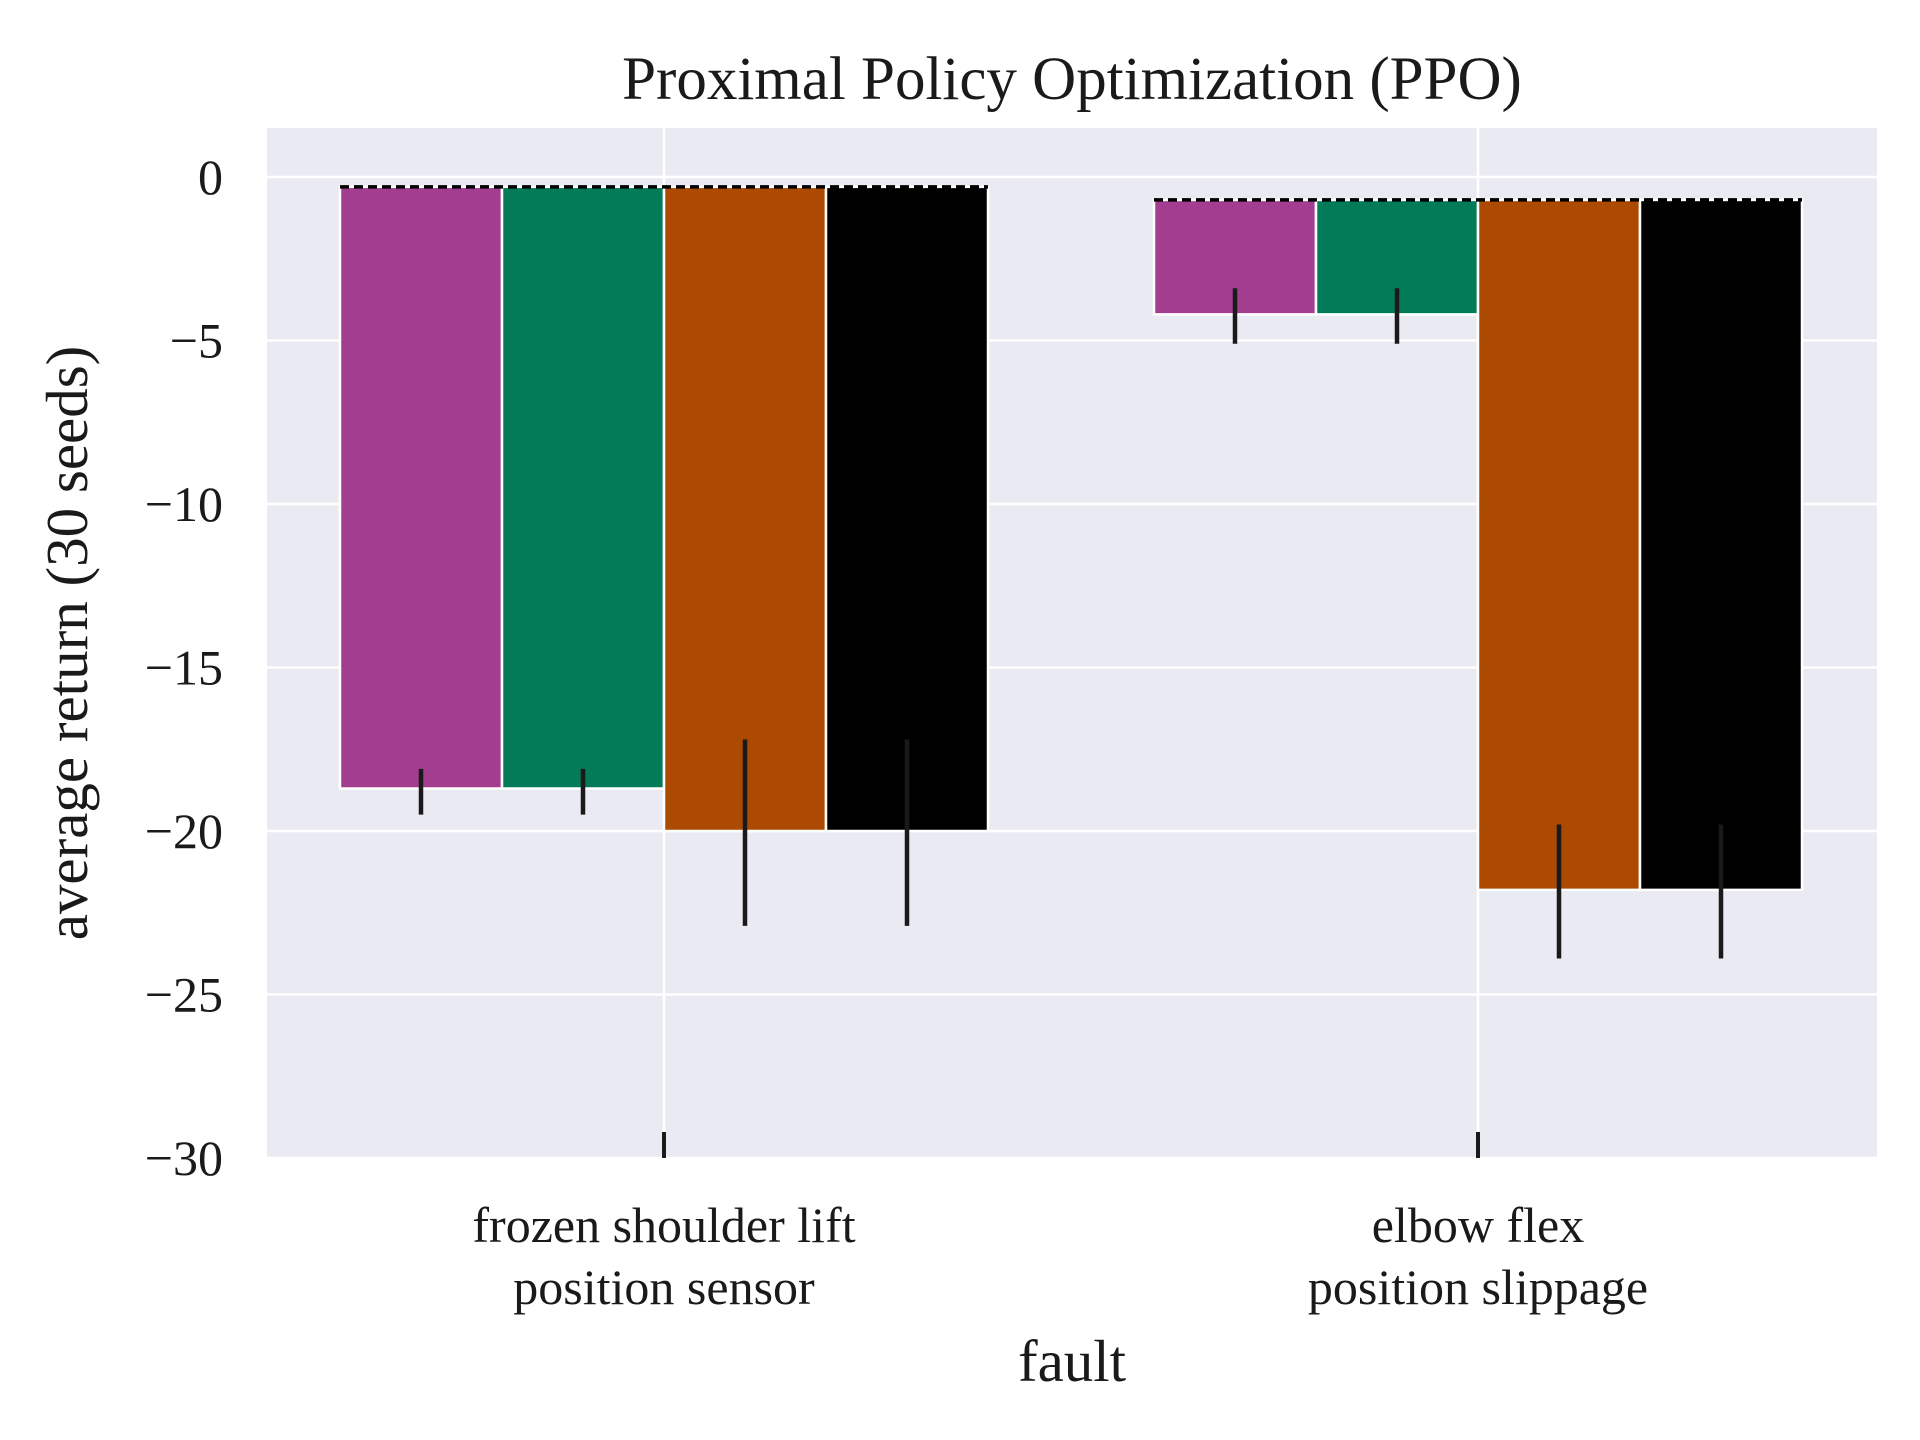 Image resolution: width=1920 pixels, height=1440 pixels. What do you see at coordinates (664, 1287) in the screenshot?
I see `x-tick-label: position sensor` at bounding box center [664, 1287].